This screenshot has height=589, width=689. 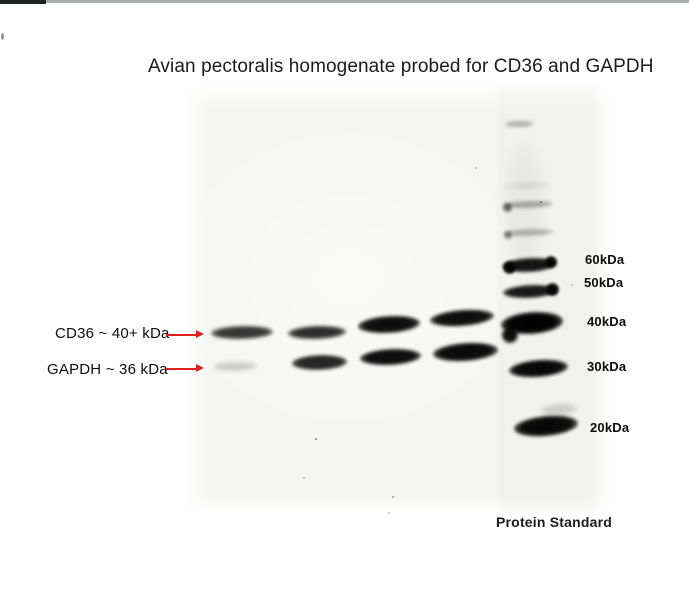 I want to click on gapdh-annotation-label: GAPDH ~ 36 kDa, so click(x=107, y=369).